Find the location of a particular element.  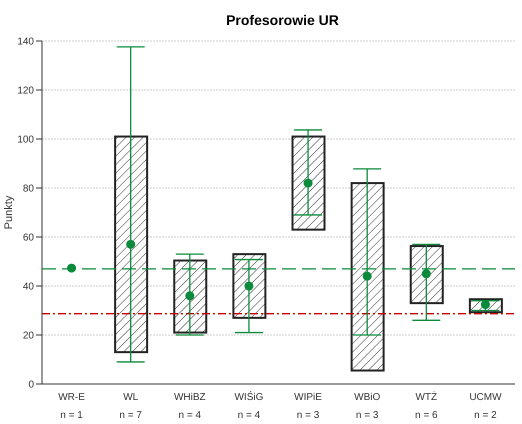

x-tick-label: WHiBZ n = 4 is located at coordinates (190, 406).